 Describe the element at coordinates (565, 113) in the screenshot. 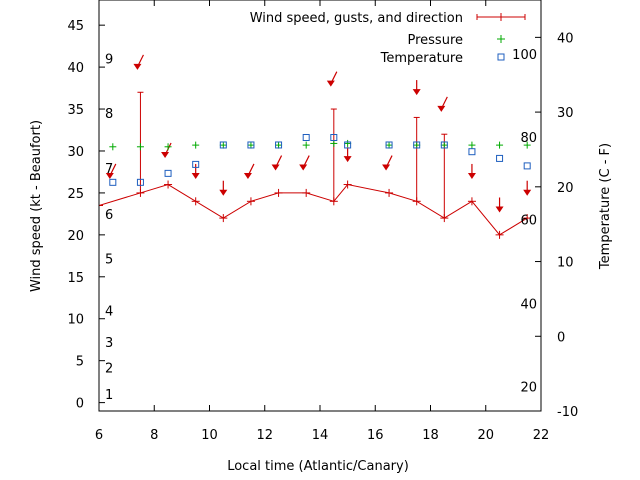

I see `y2-tick-label: 30` at that location.